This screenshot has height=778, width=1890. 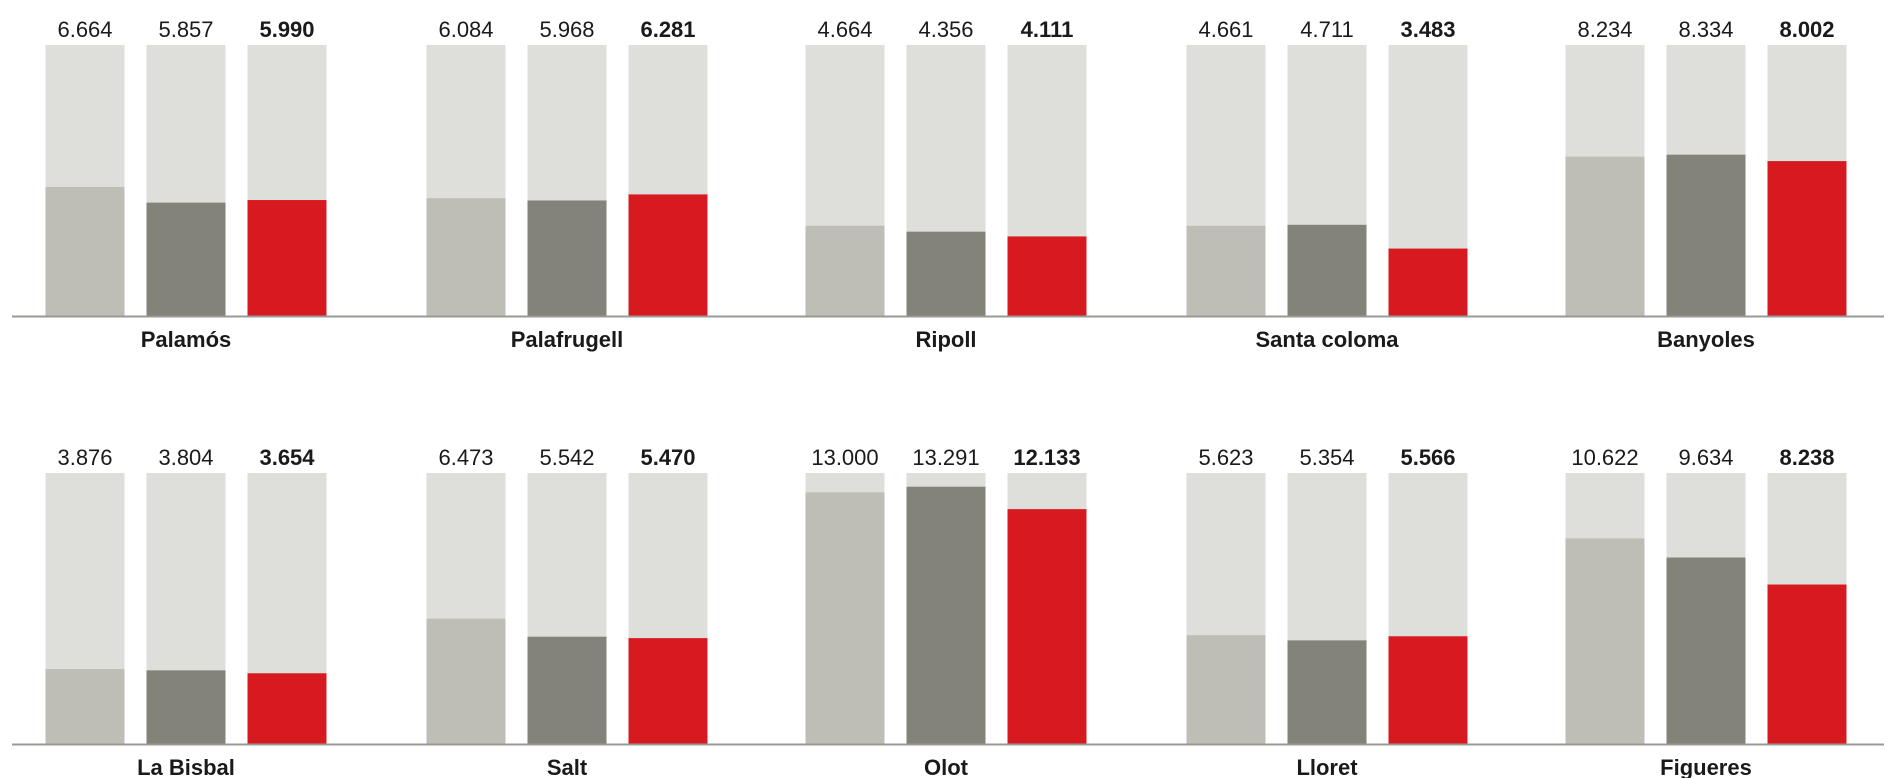 What do you see at coordinates (1225, 457) in the screenshot?
I see `value-label-lloret-1: 5.623` at bounding box center [1225, 457].